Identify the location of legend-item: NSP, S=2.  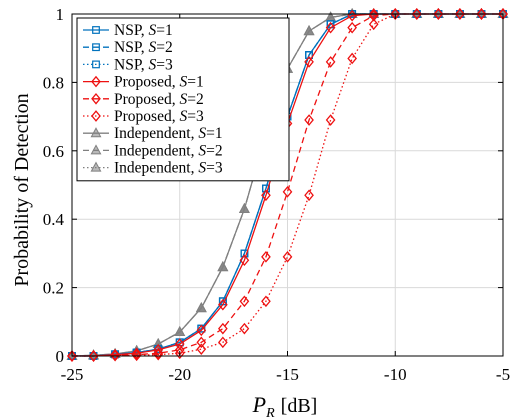
(128, 47).